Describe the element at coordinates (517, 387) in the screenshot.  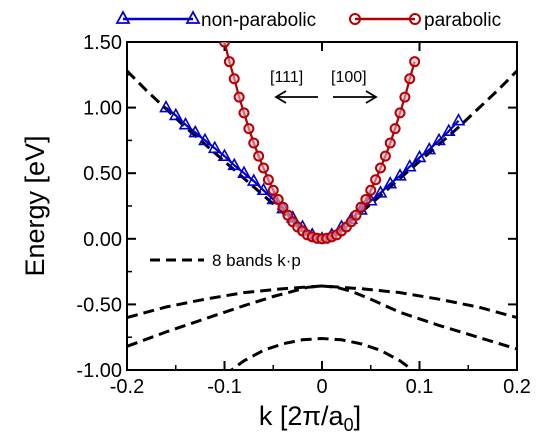
I see `x-tick-label: 0.2` at that location.